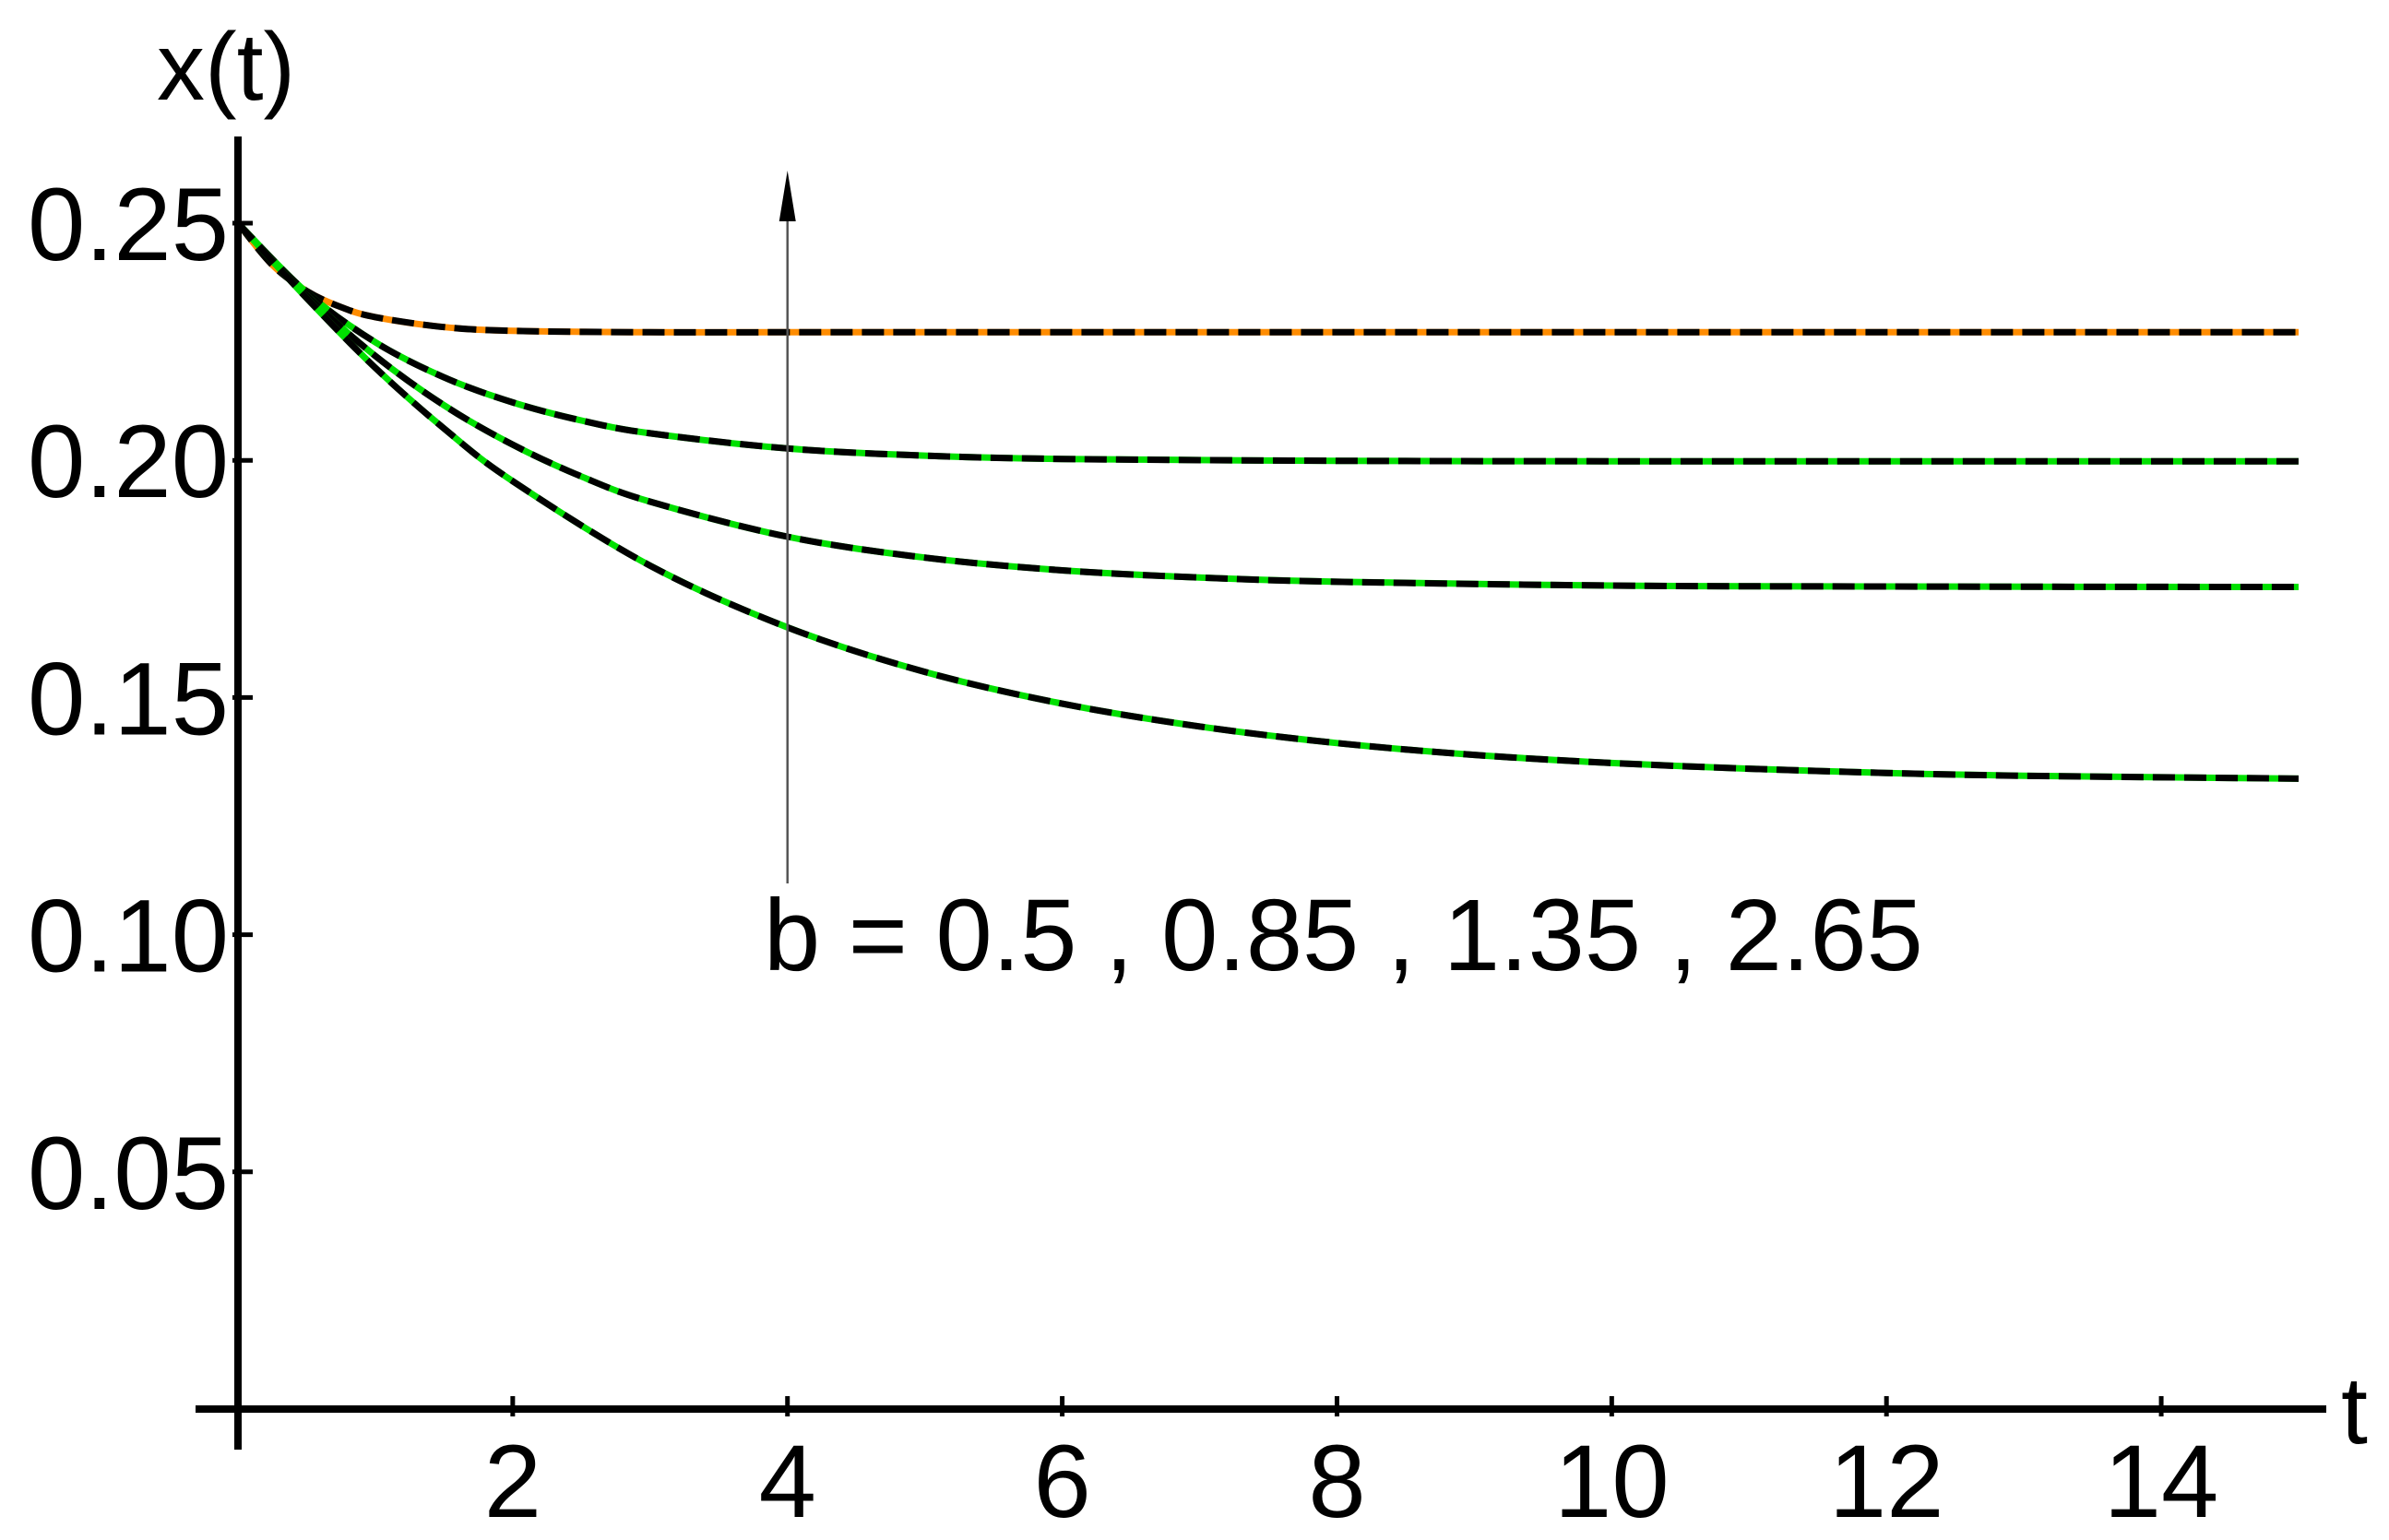 The height and width of the screenshot is (1540, 2389). What do you see at coordinates (788, 1482) in the screenshot?
I see `x-tick-label: 4` at bounding box center [788, 1482].